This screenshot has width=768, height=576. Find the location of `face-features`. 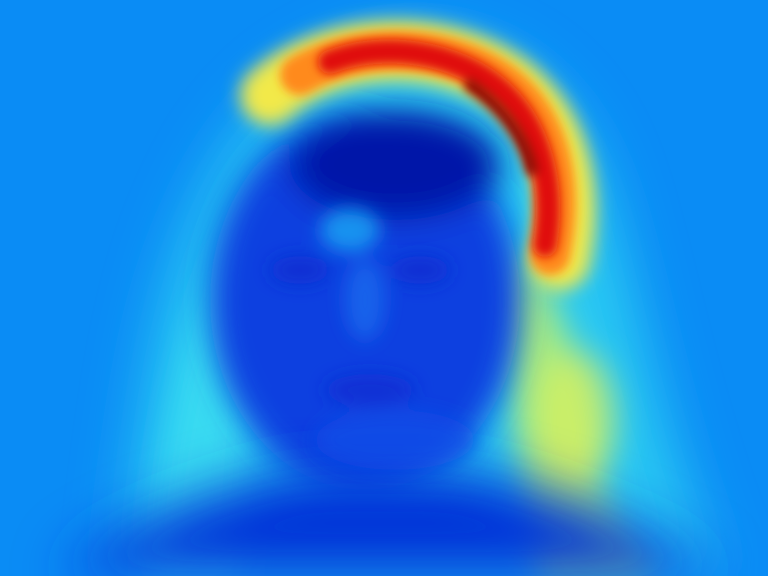

face-features is located at coordinates (372, 339).